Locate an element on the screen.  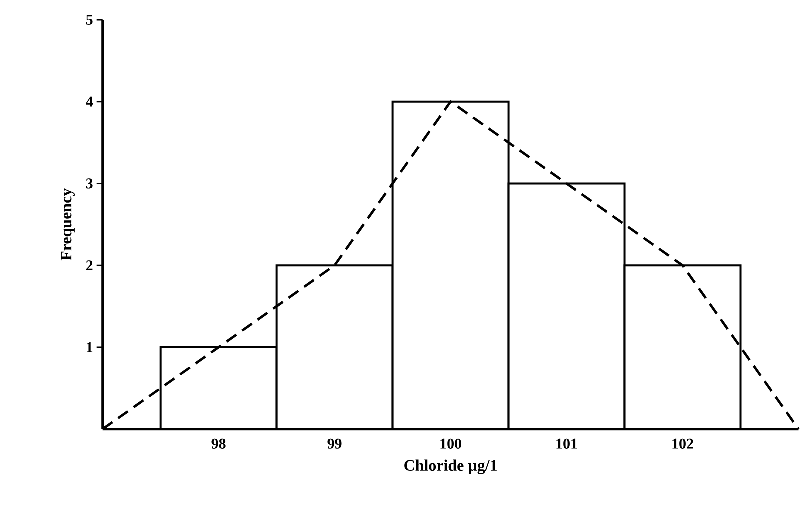
y-axis-title: Frequency is located at coordinates (68, 224).